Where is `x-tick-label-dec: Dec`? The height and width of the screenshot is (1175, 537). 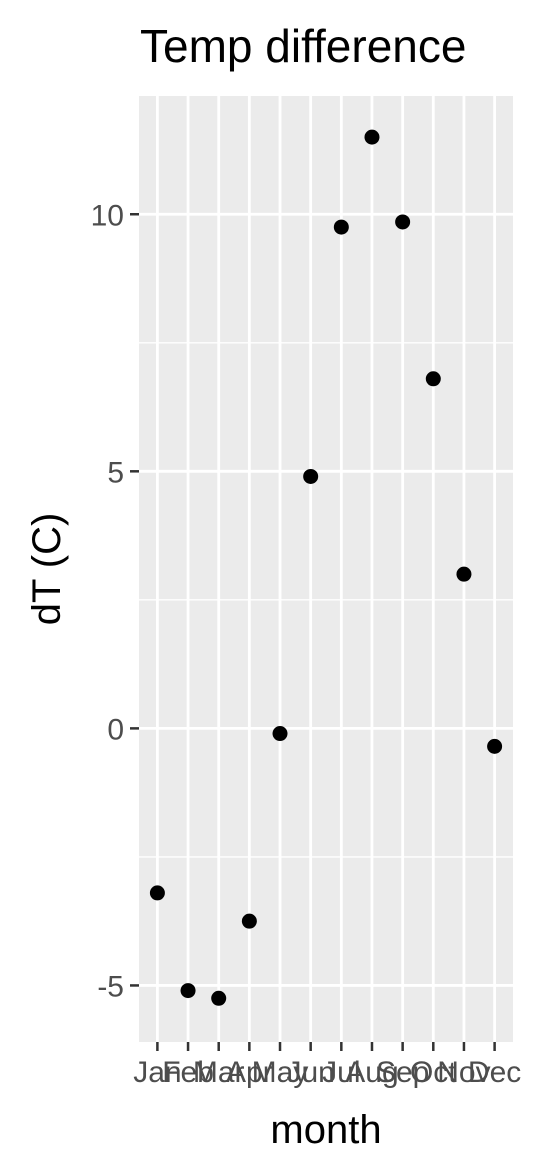 x-tick-label-dec: Dec is located at coordinates (494, 1072).